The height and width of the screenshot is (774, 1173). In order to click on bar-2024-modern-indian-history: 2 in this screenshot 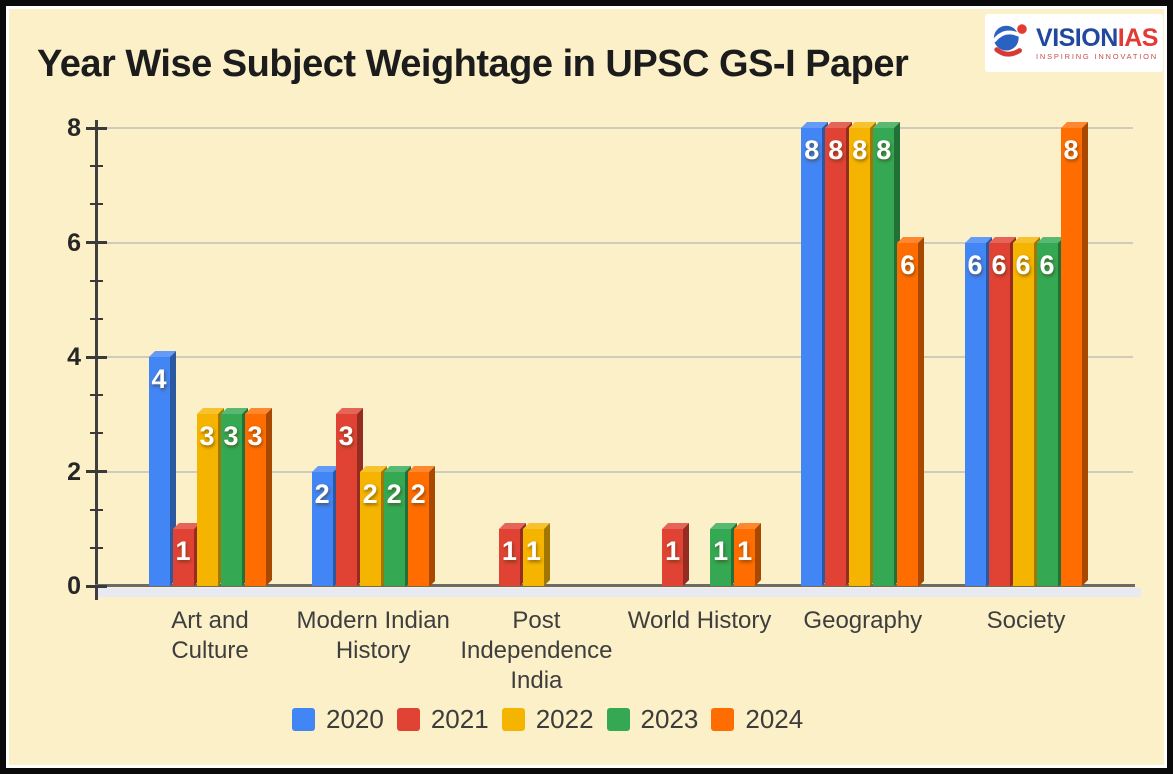, I will do `click(421, 525)`.